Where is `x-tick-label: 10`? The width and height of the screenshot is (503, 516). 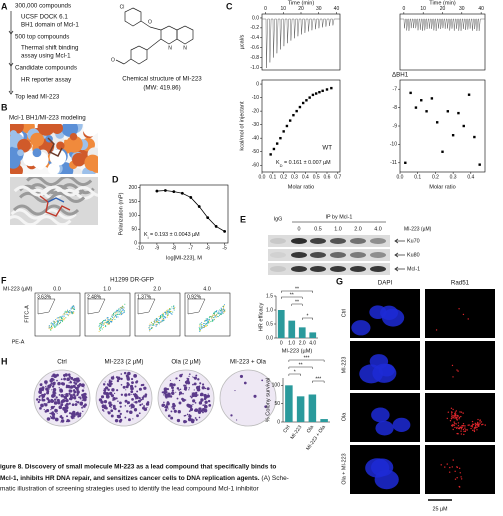
x-tick-label: 10 is located at coordinates (423, 9).